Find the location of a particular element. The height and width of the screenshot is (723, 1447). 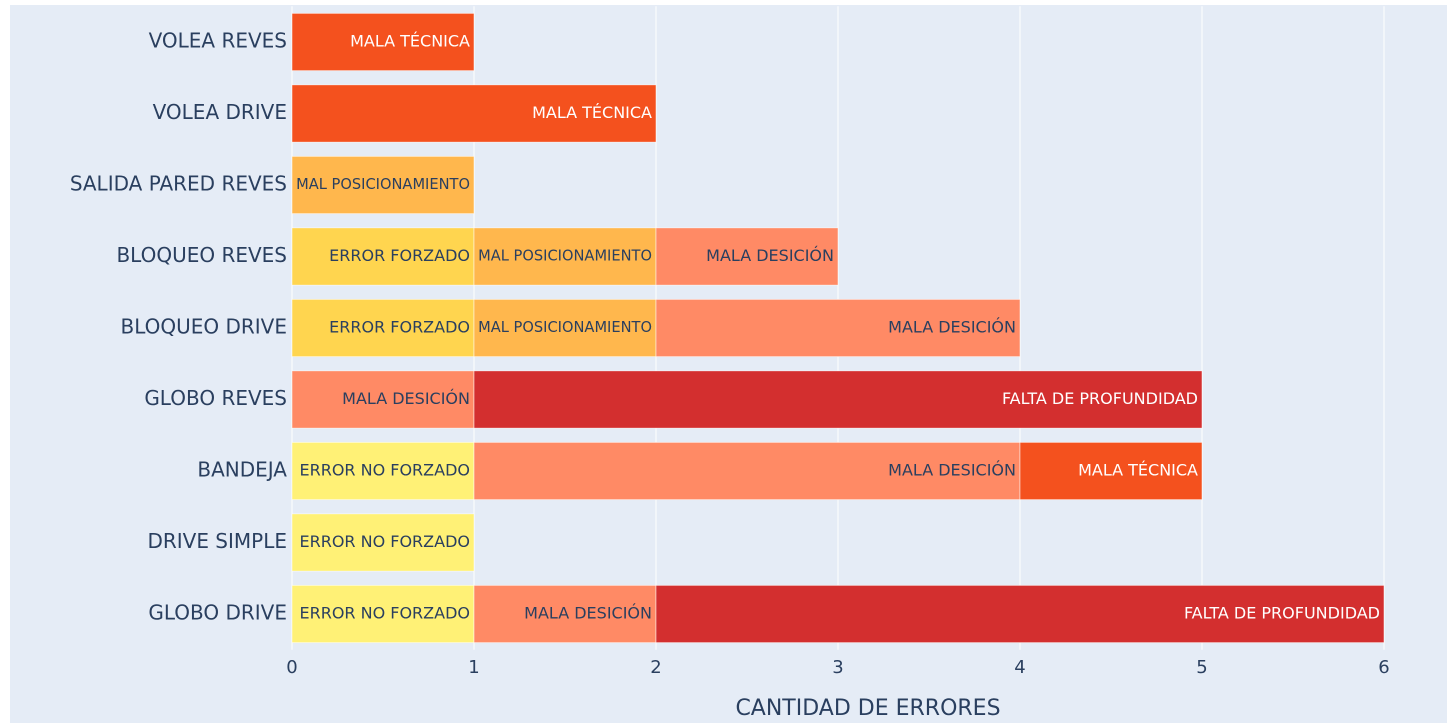

x-tick-label: 0 is located at coordinates (291, 667).